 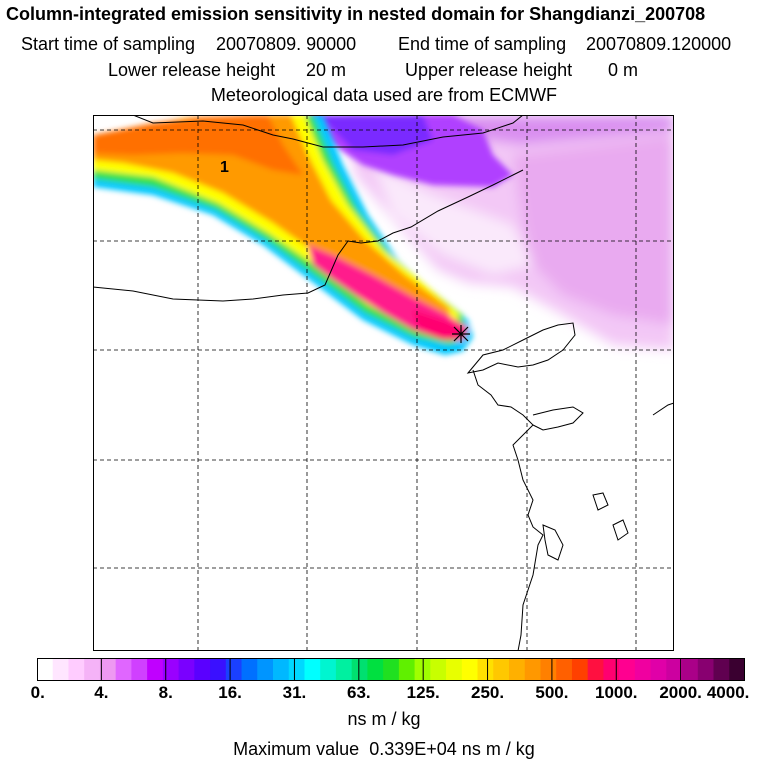 I want to click on colorbar-tick-label: 250., so click(x=487, y=692).